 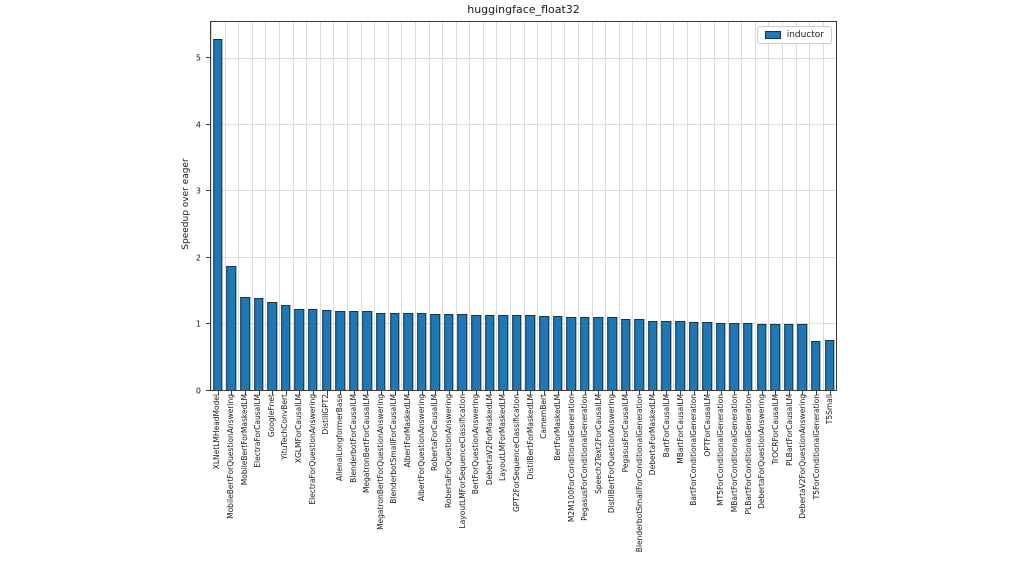 I want to click on y-tick-label: 1, so click(x=198, y=324).